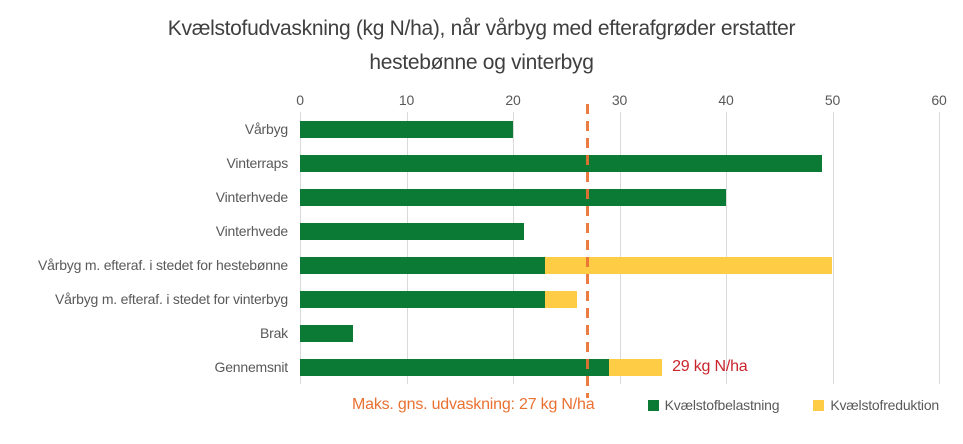  I want to click on reference-line-label: Maks. gns. udvaskning: 27 kg N/ha, so click(473, 404).